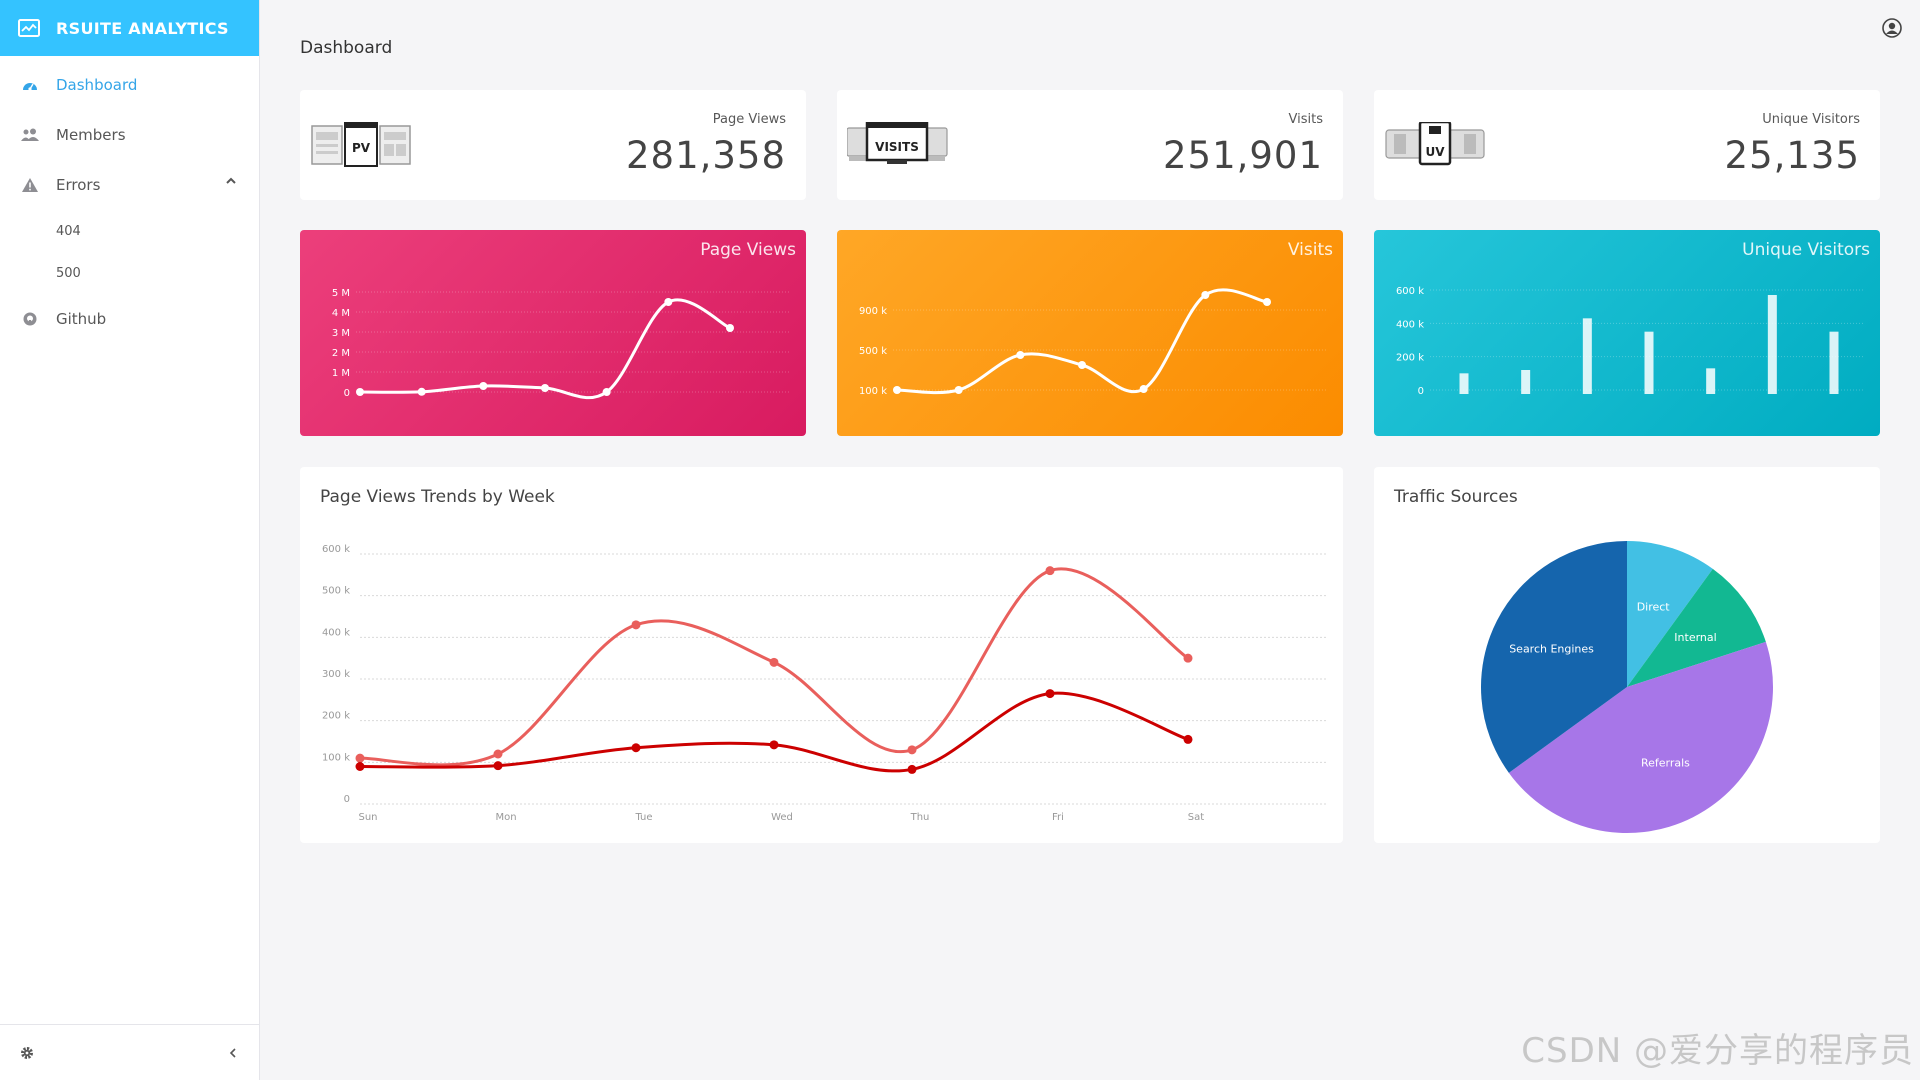 The height and width of the screenshot is (1080, 1920). I want to click on github-icon, so click(30, 319).